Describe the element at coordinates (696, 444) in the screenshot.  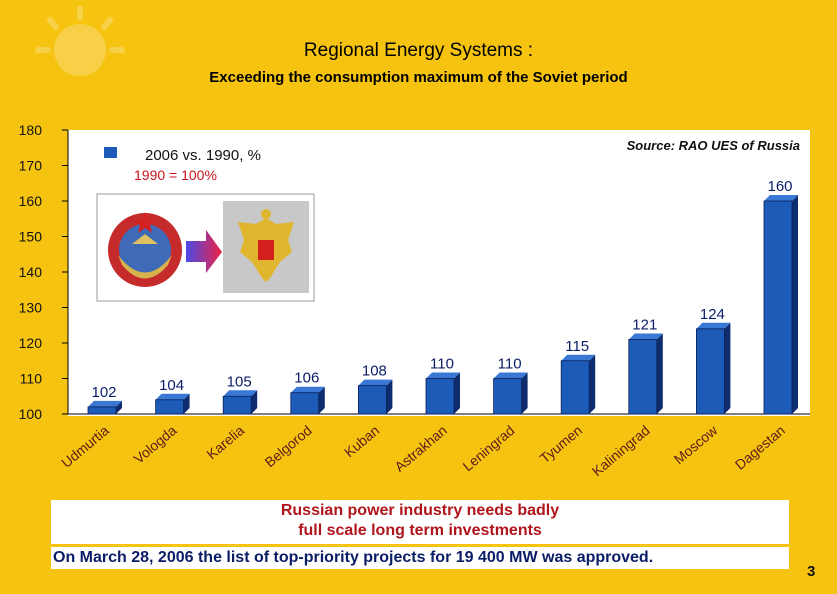
I see `category-label: Moscow` at that location.